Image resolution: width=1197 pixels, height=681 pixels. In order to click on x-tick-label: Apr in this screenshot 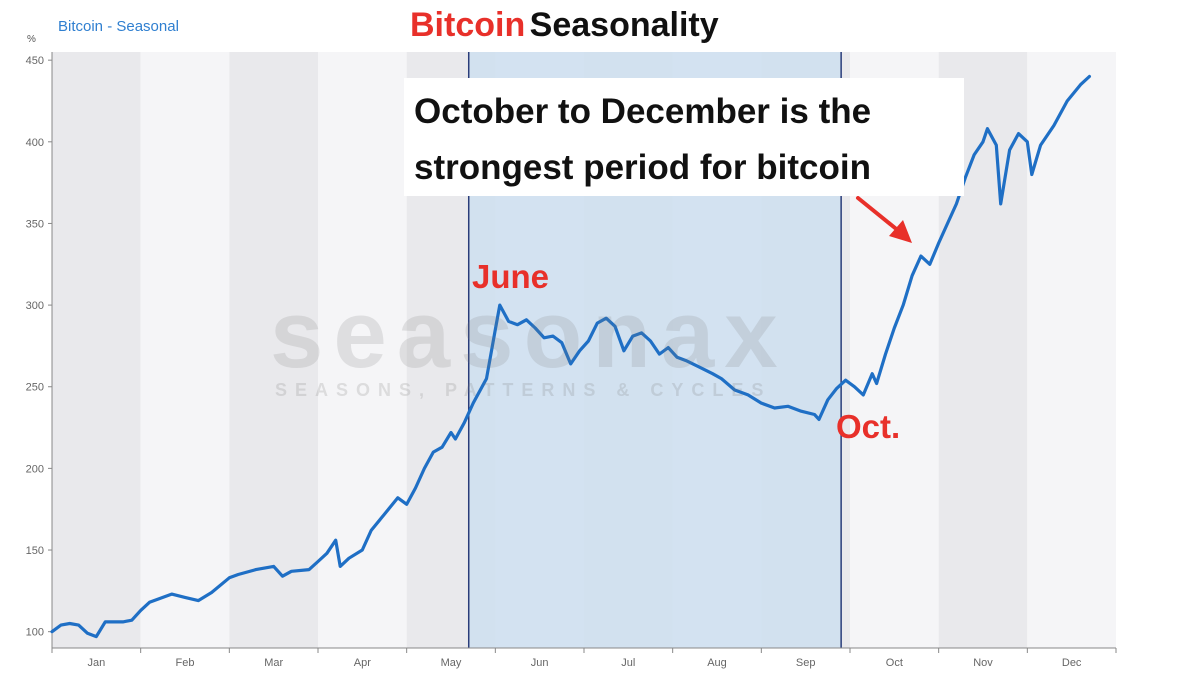, I will do `click(362, 663)`.